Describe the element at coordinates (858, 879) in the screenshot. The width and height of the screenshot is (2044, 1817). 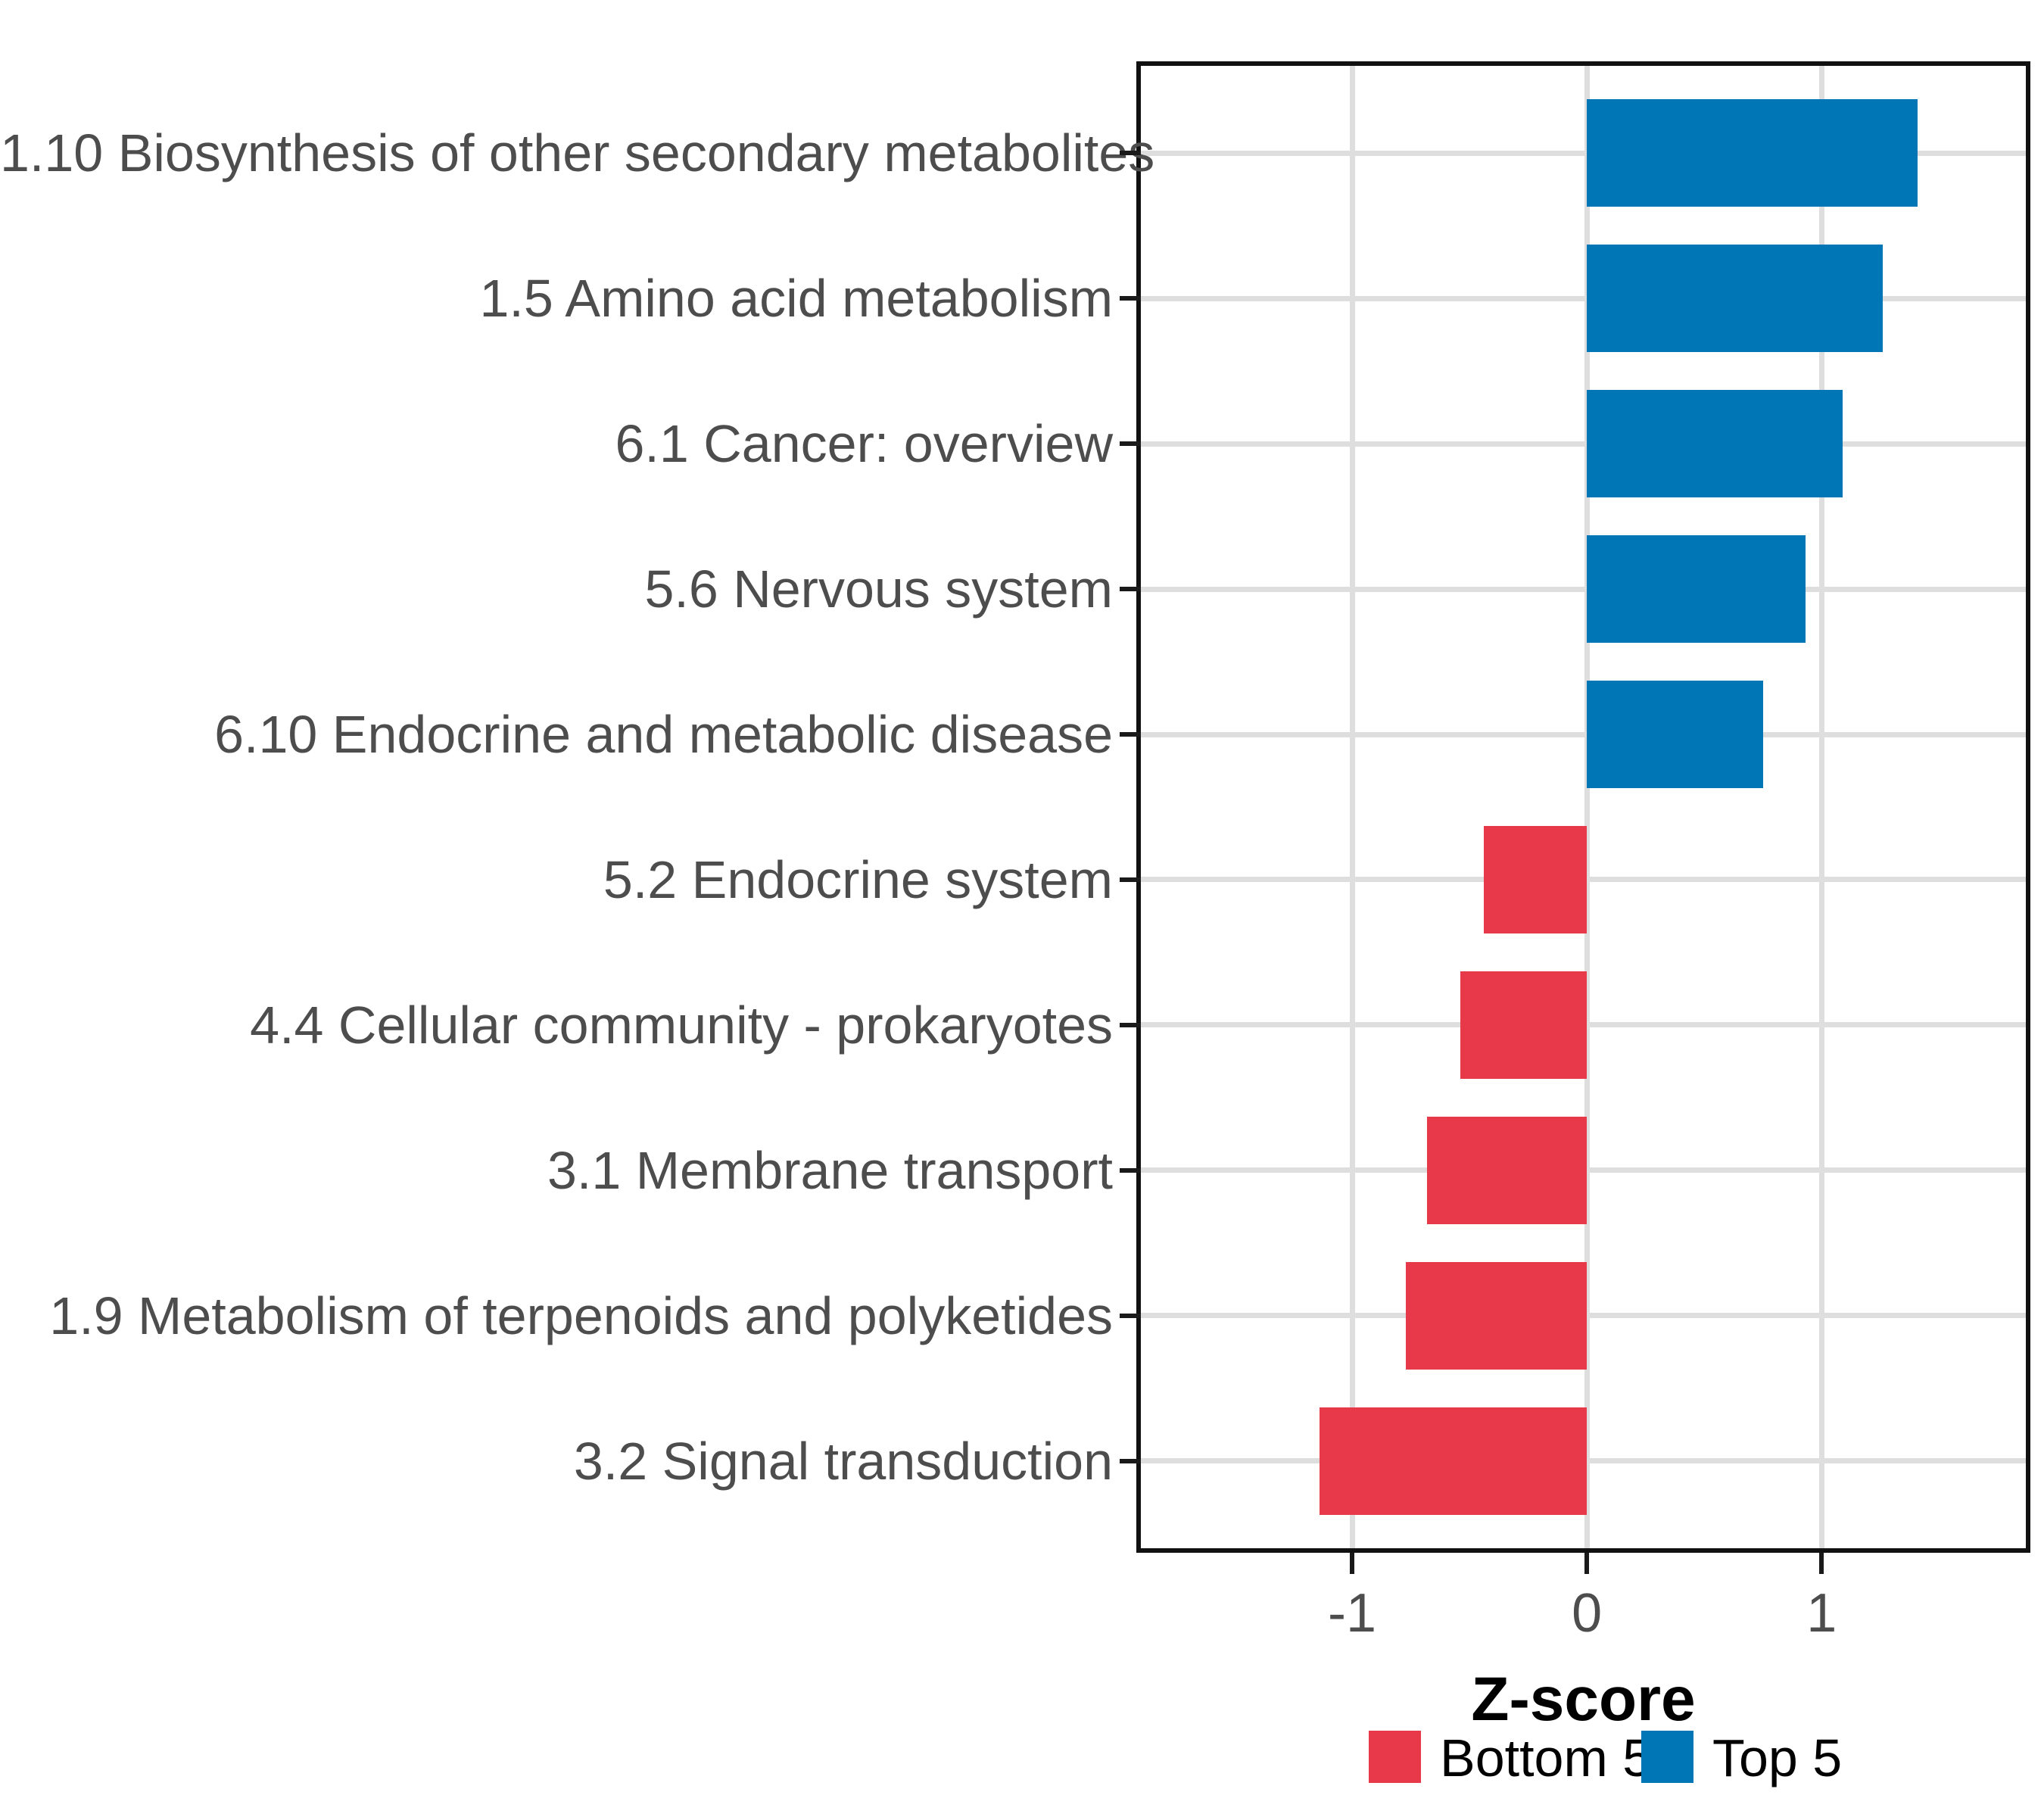
I see `y-axis-label-5-2-endocrine-system: 5.2 Endocrine system` at that location.